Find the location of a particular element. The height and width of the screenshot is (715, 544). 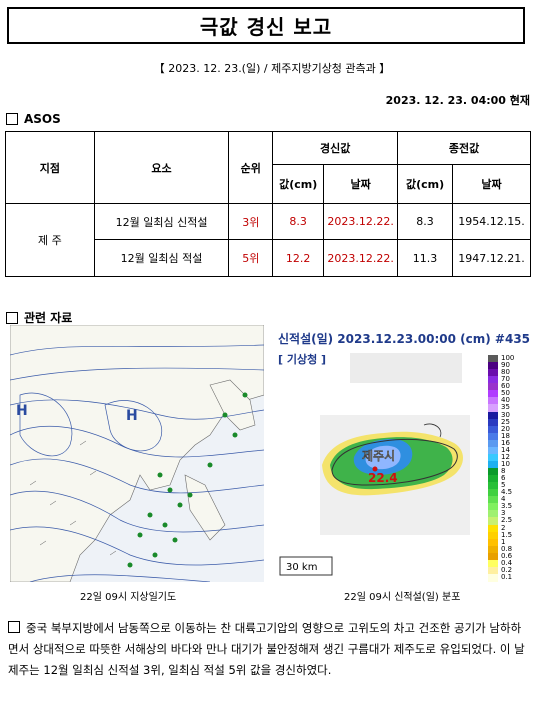

legend-label: 40 is located at coordinates (505, 400).